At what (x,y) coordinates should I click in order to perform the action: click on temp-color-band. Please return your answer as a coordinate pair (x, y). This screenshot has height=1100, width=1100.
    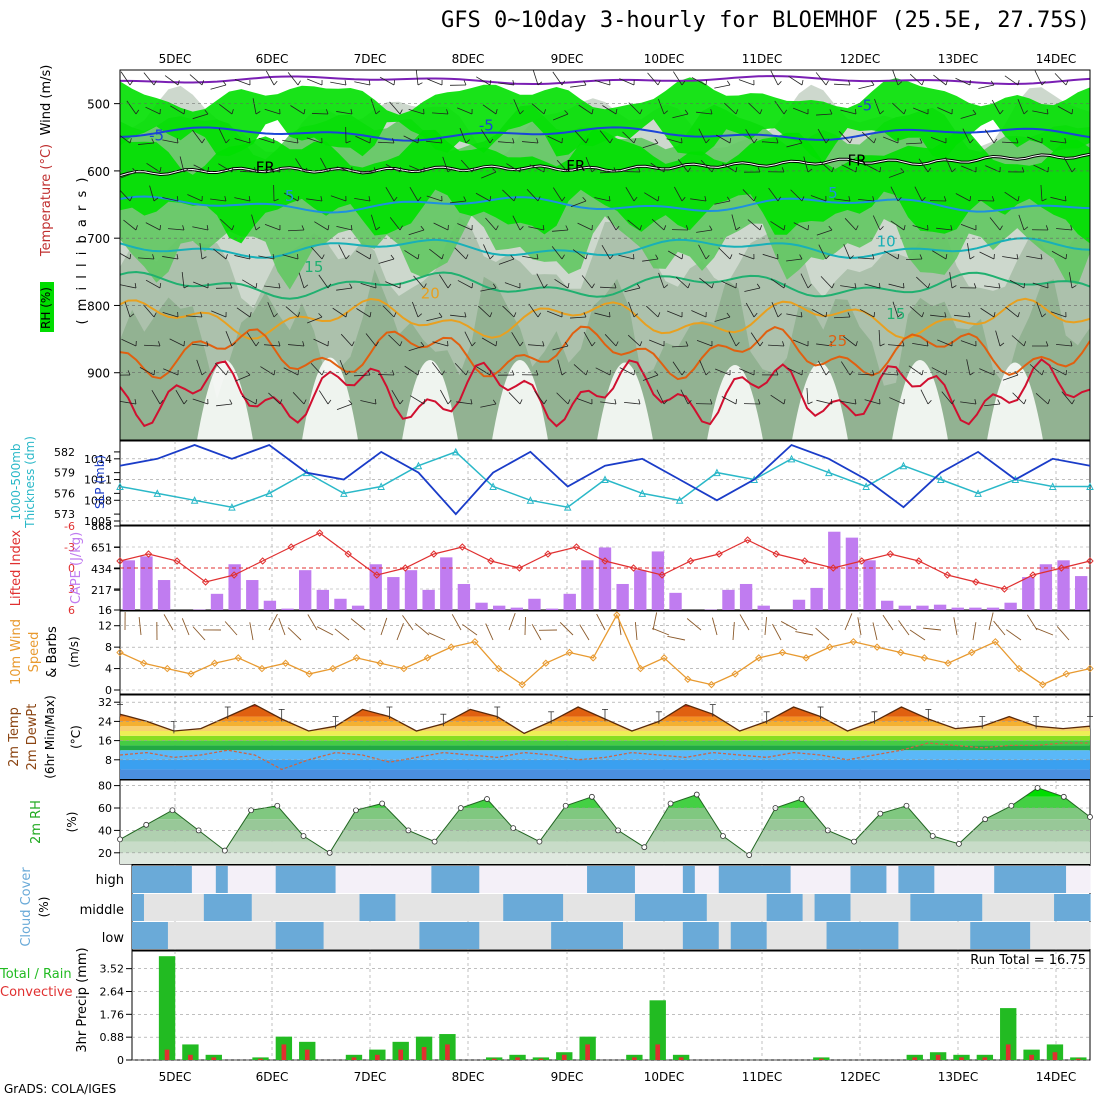
    Looking at the image, I should click on (605, 724).